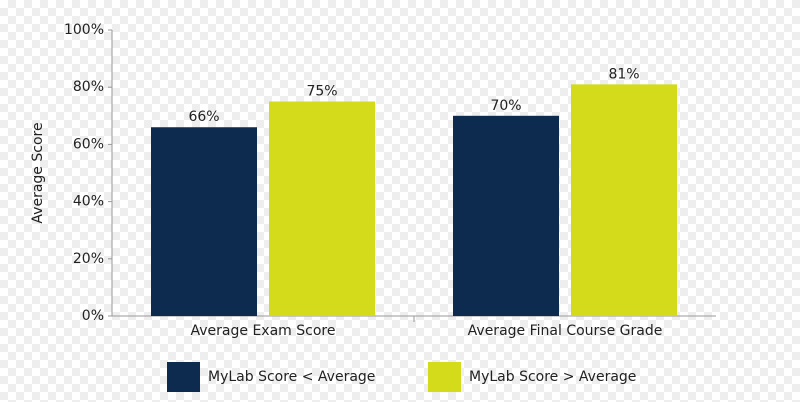 The width and height of the screenshot is (800, 402). I want to click on y-tick-label: 60%, so click(88, 144).